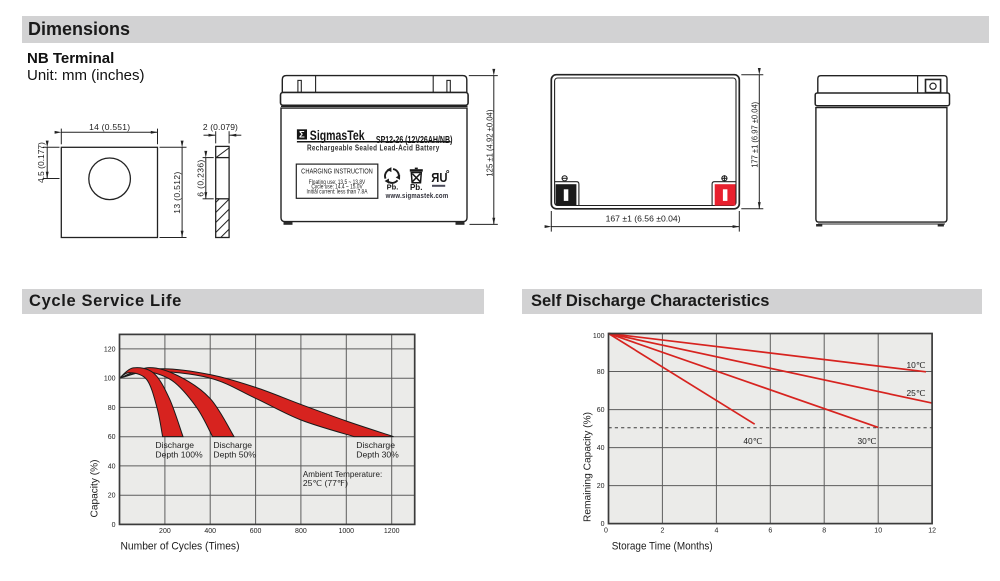 The image size is (1000, 581). Describe the element at coordinates (179, 454) in the screenshot. I see `svg-text: Depth 100%` at that location.